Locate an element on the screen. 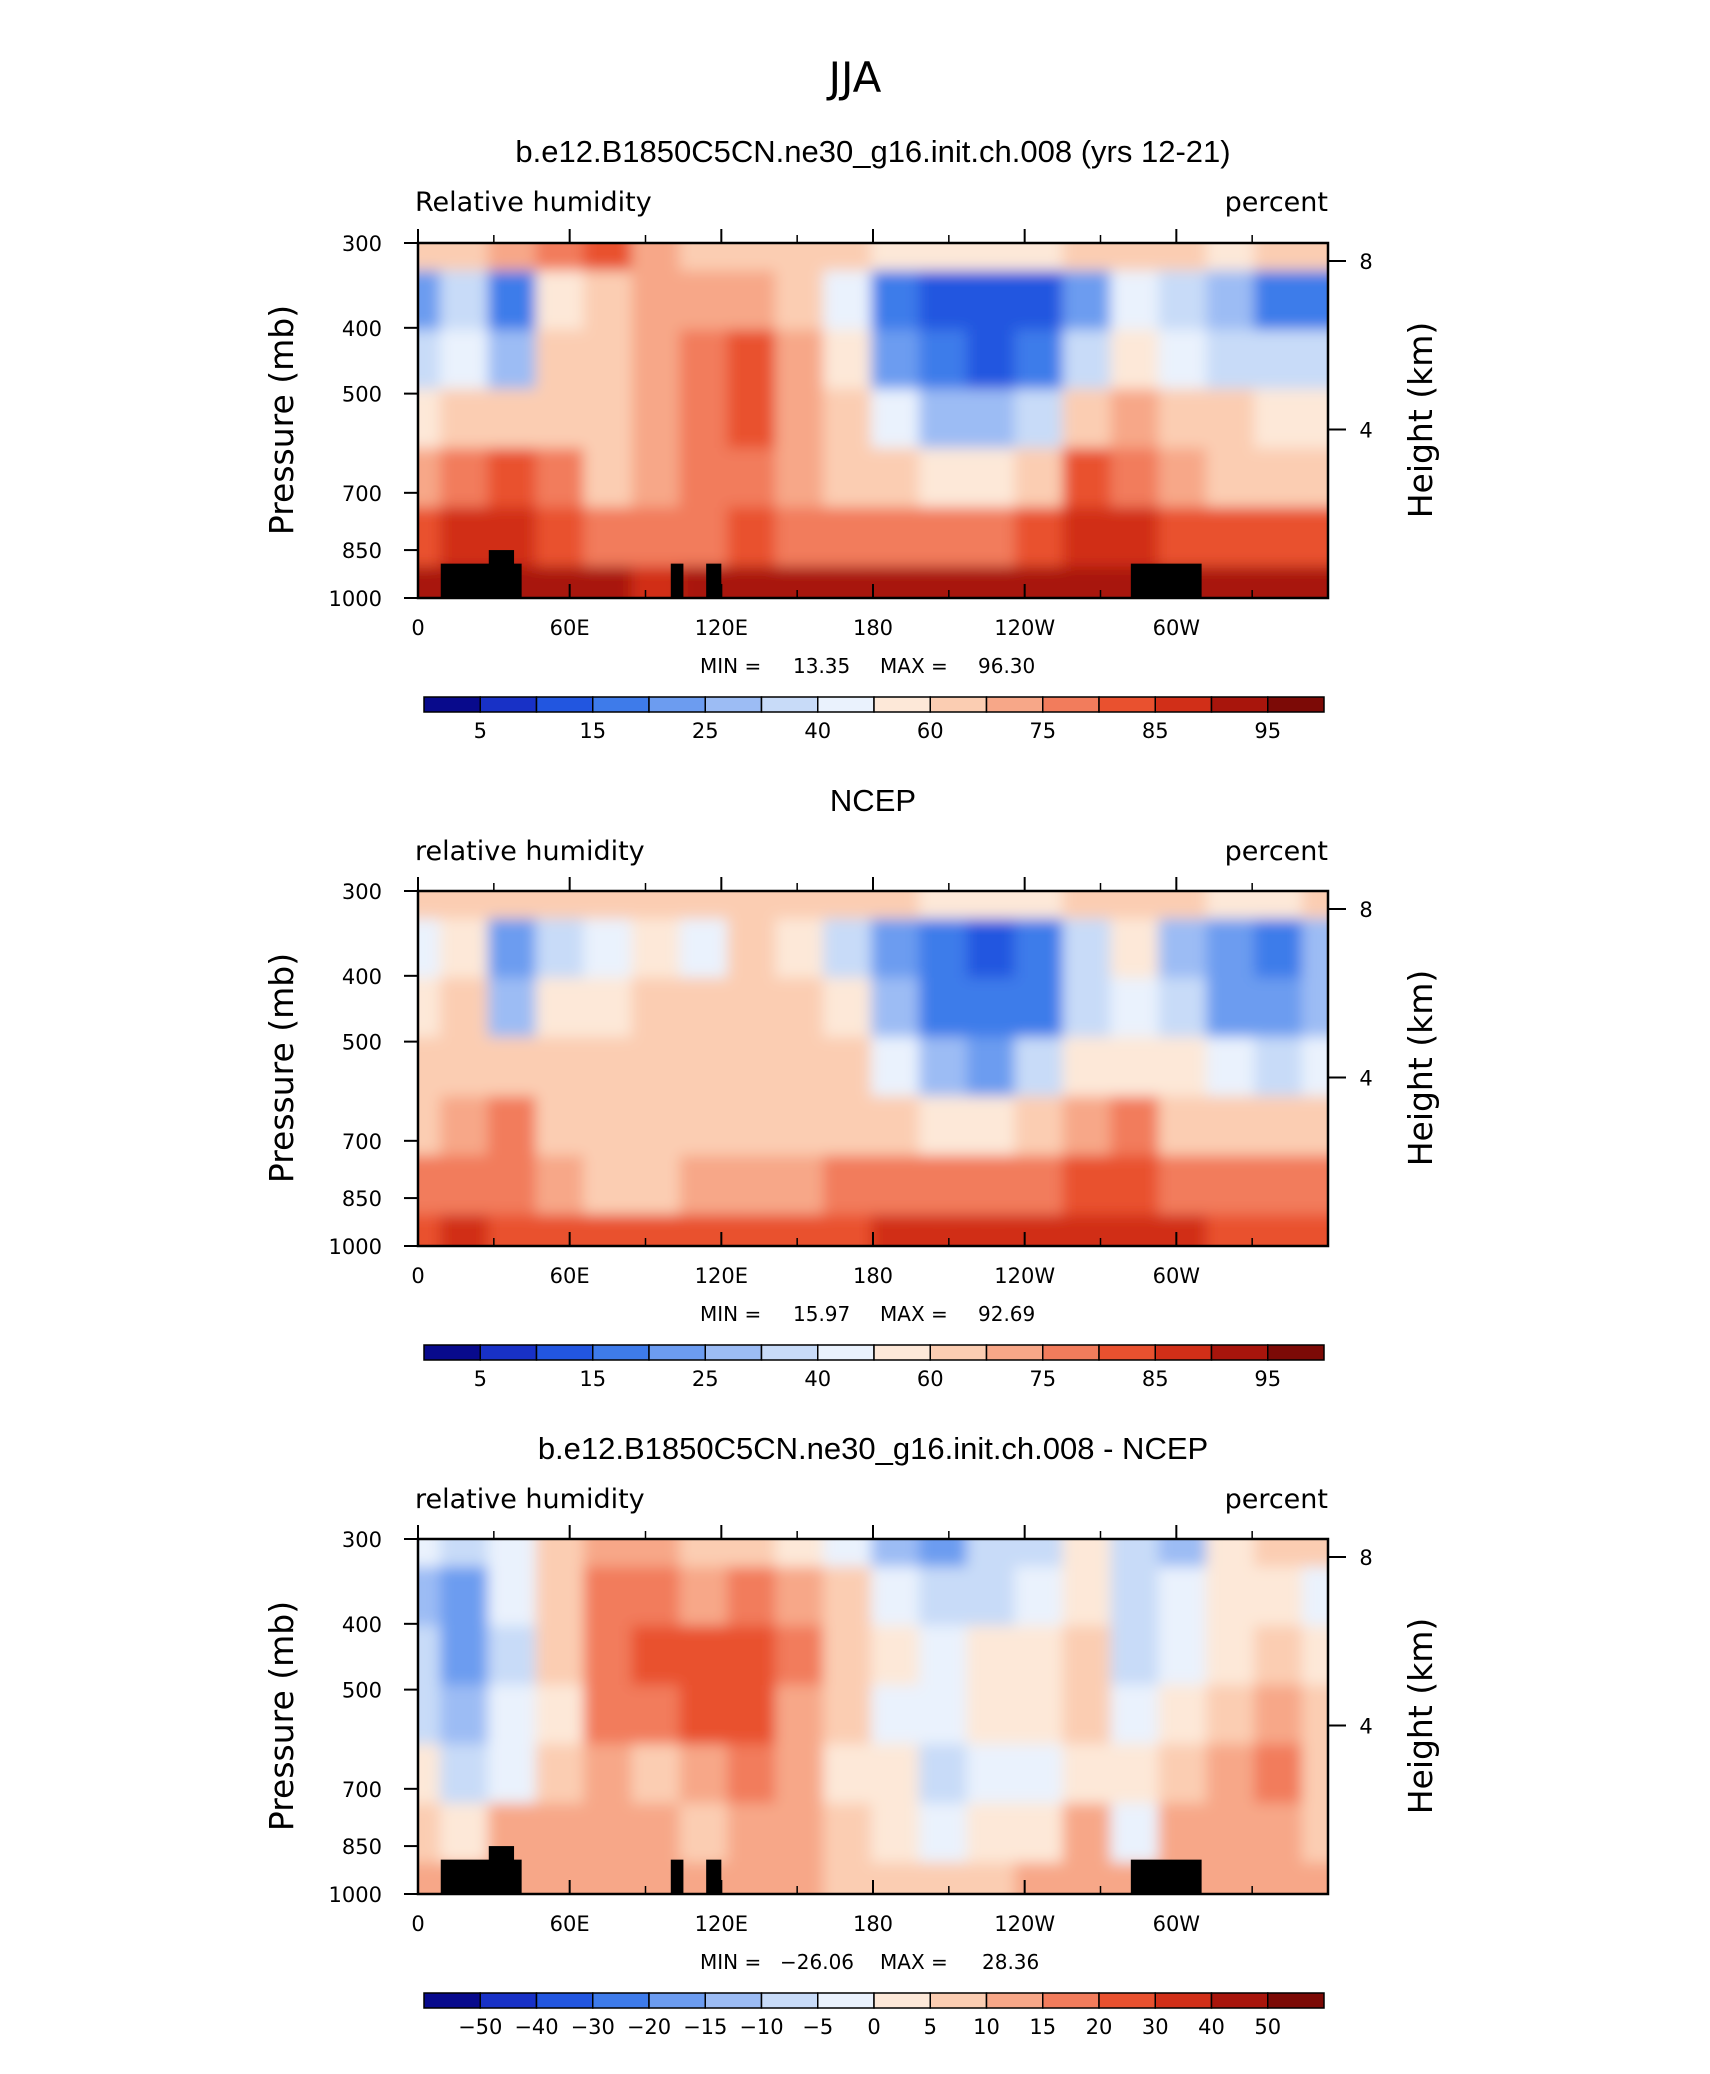 The image size is (1710, 2074). y-tick-label: 1000 is located at coordinates (355, 599).